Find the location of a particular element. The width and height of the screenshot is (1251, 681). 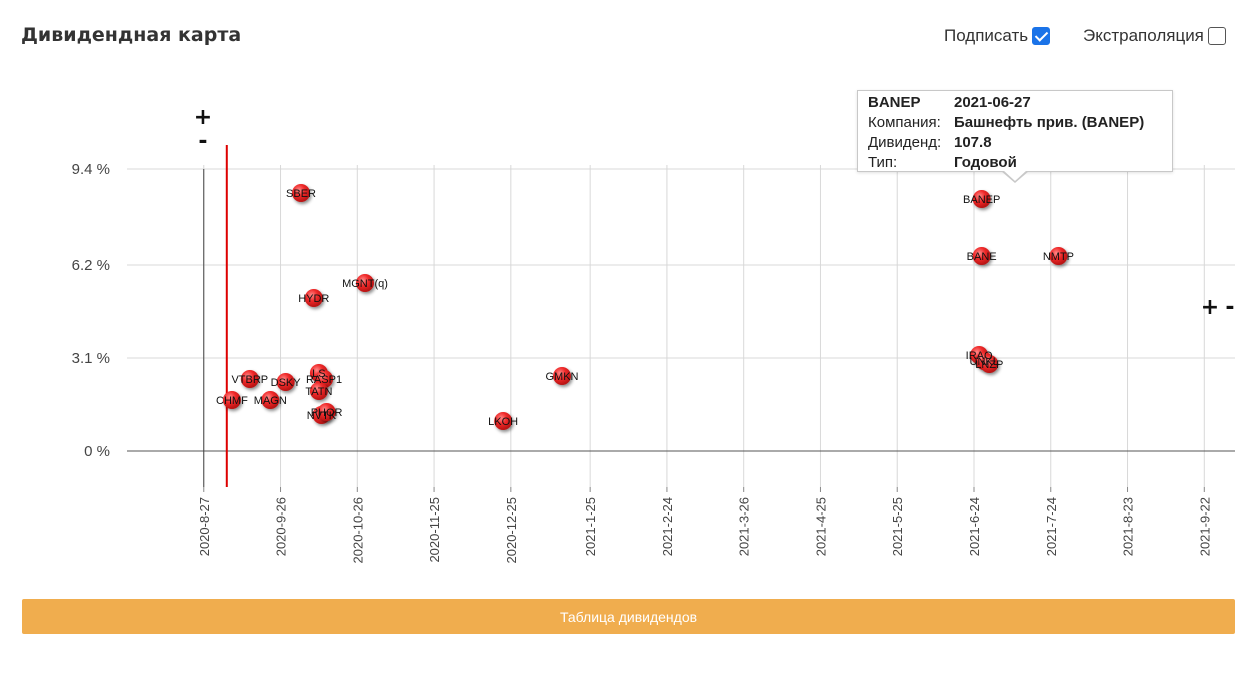

point-label: MGNT(q) is located at coordinates (365, 284).